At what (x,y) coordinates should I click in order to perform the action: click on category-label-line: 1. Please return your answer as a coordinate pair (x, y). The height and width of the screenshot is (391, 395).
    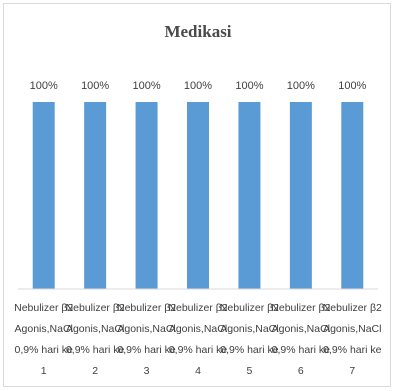
    Looking at the image, I should click on (44, 371).